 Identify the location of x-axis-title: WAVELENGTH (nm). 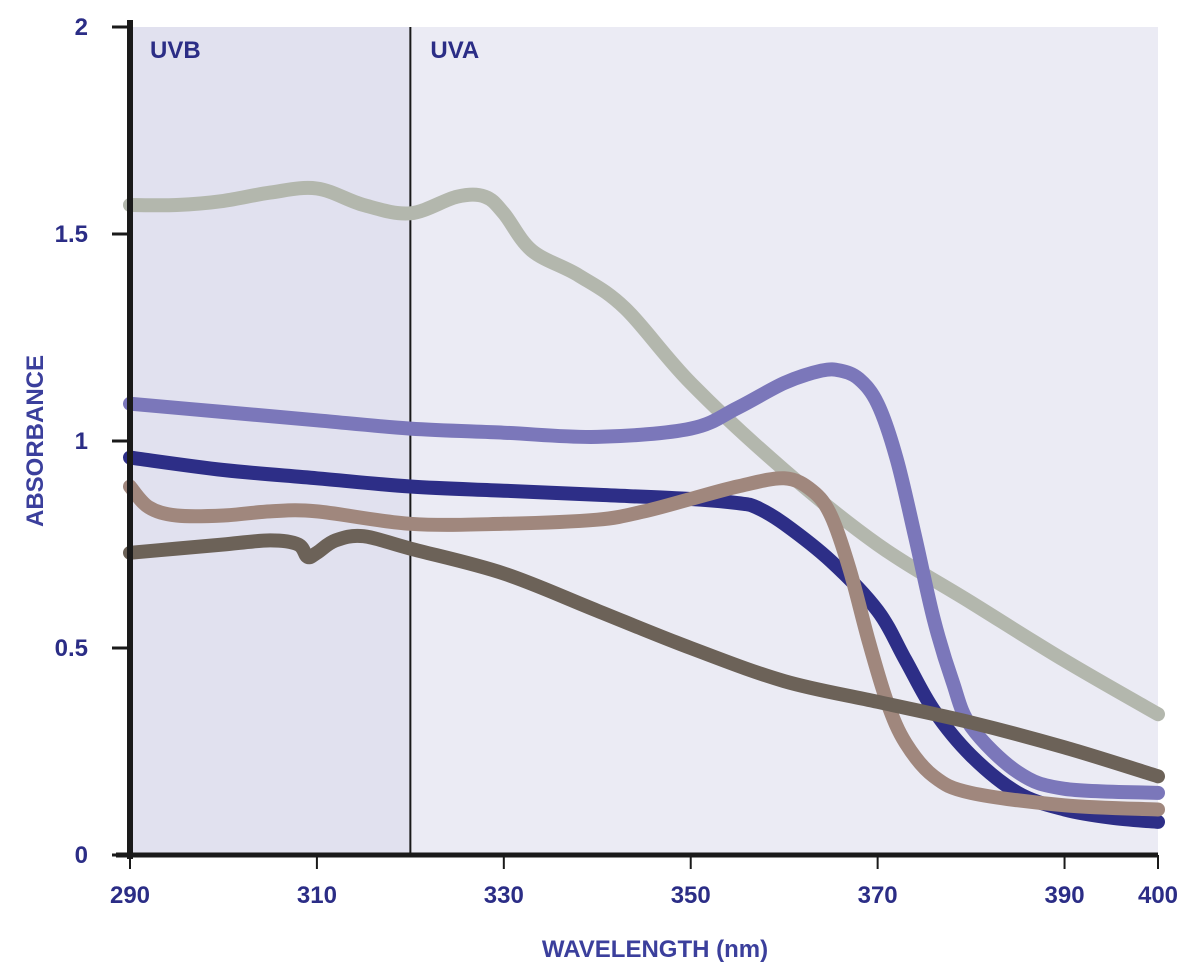
(655, 949).